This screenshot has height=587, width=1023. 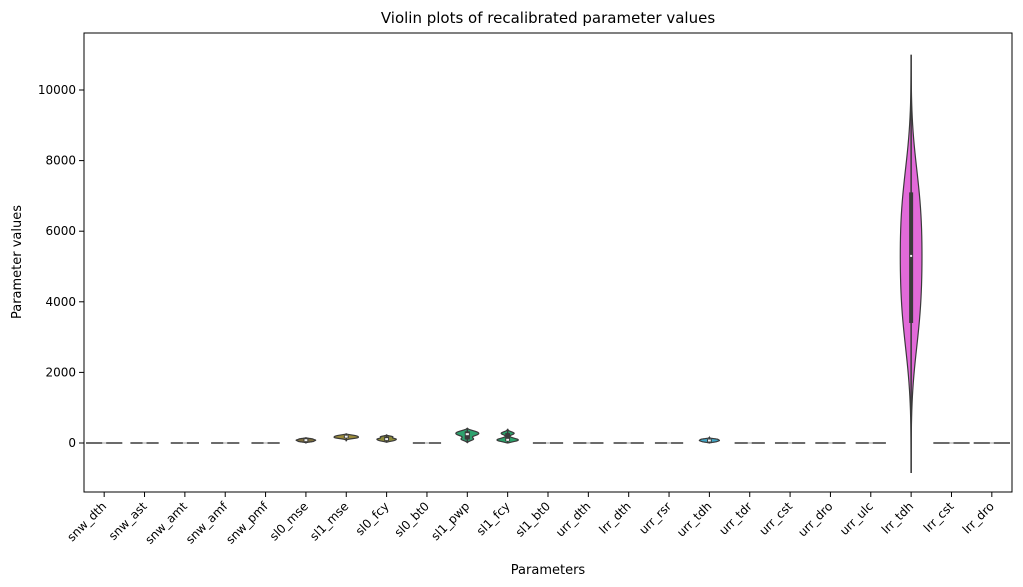 I want to click on violin-lrr_tdh, so click(x=911, y=264).